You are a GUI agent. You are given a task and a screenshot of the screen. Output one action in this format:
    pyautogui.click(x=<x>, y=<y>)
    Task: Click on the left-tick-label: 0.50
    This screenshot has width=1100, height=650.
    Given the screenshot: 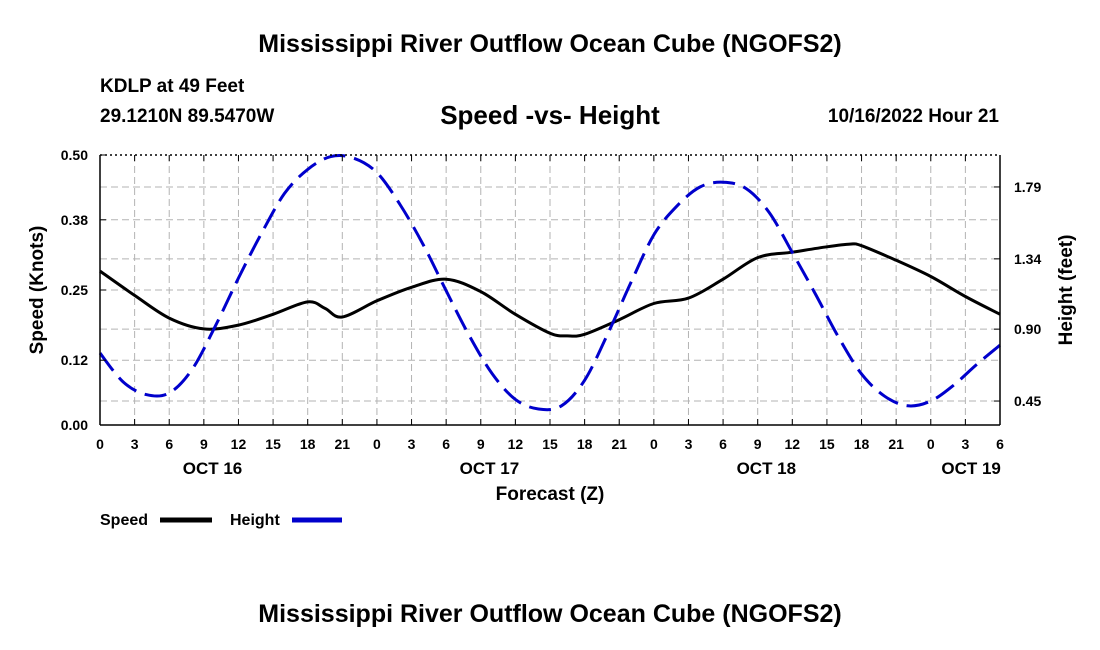 What is the action you would take?
    pyautogui.click(x=74, y=155)
    